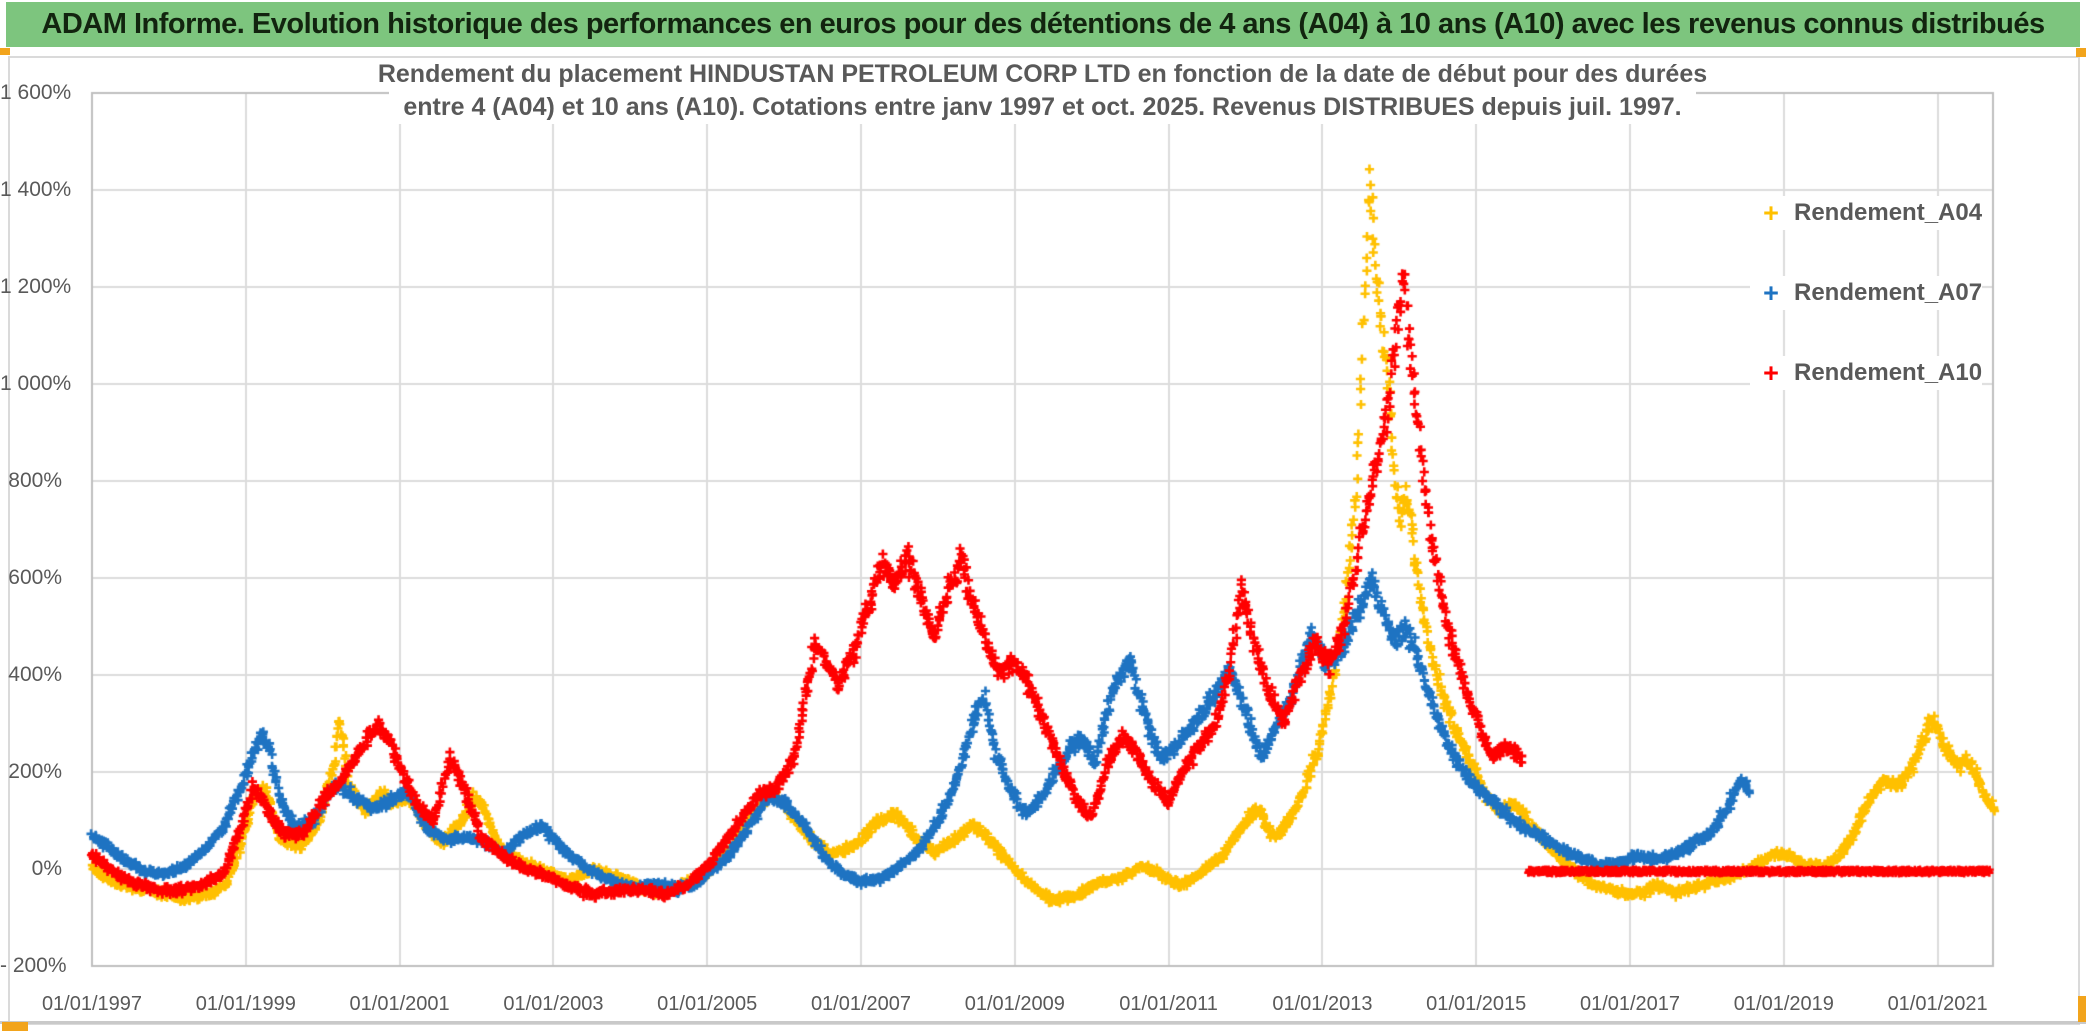 Image resolution: width=2086 pixels, height=1032 pixels. What do you see at coordinates (1888, 372) in the screenshot?
I see `legend-label: Rendement_A10` at bounding box center [1888, 372].